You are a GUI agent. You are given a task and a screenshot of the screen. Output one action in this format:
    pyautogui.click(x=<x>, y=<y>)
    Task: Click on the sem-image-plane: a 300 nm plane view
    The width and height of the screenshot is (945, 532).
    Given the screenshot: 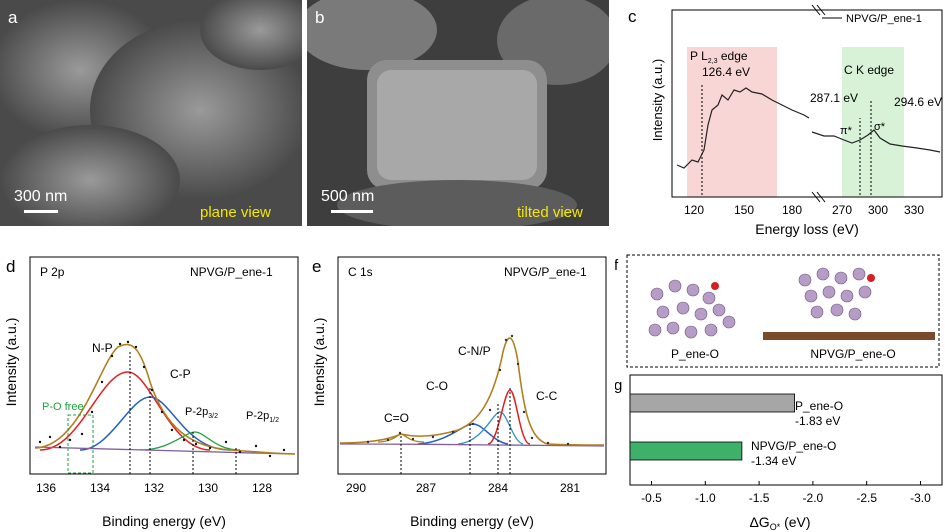 What is the action you would take?
    pyautogui.click(x=151, y=113)
    